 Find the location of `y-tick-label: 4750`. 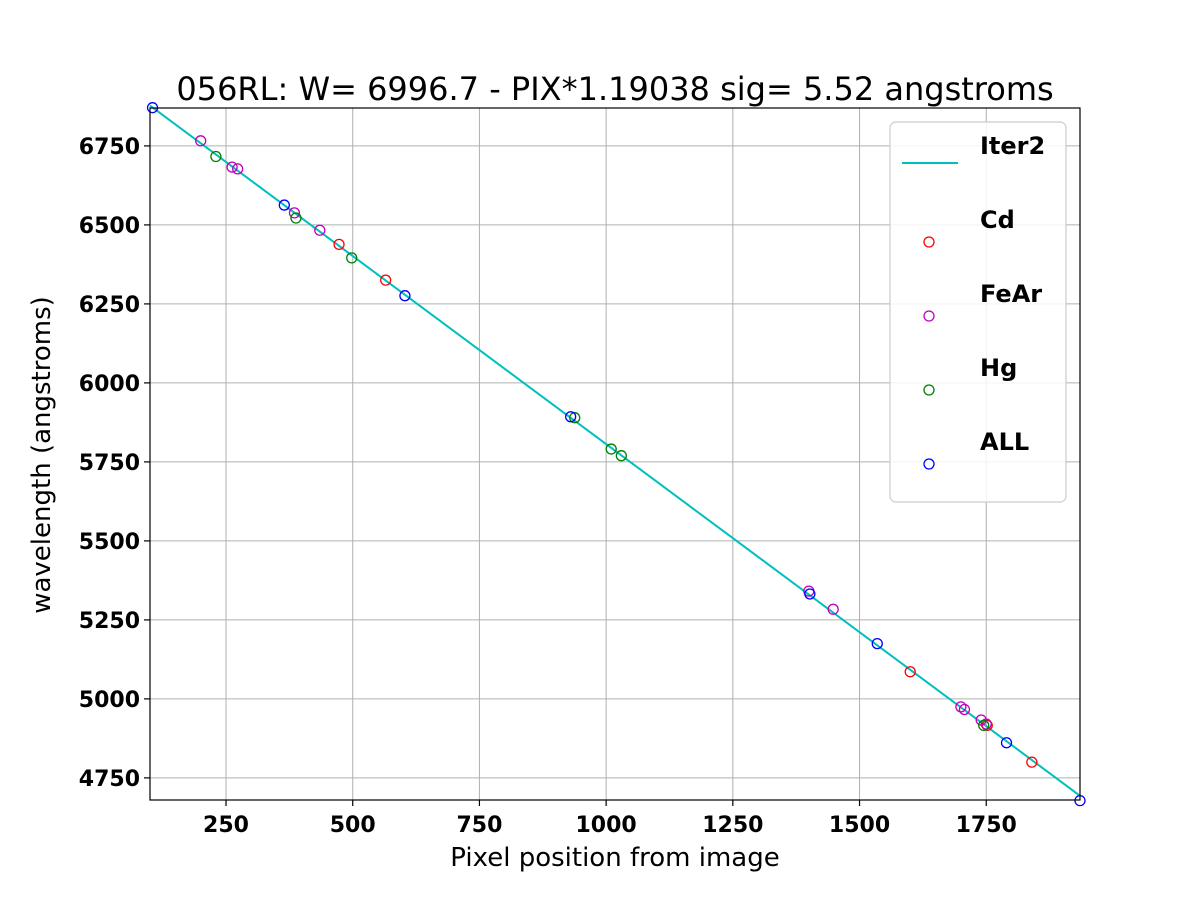

y-tick-label: 4750 is located at coordinates (109, 779).